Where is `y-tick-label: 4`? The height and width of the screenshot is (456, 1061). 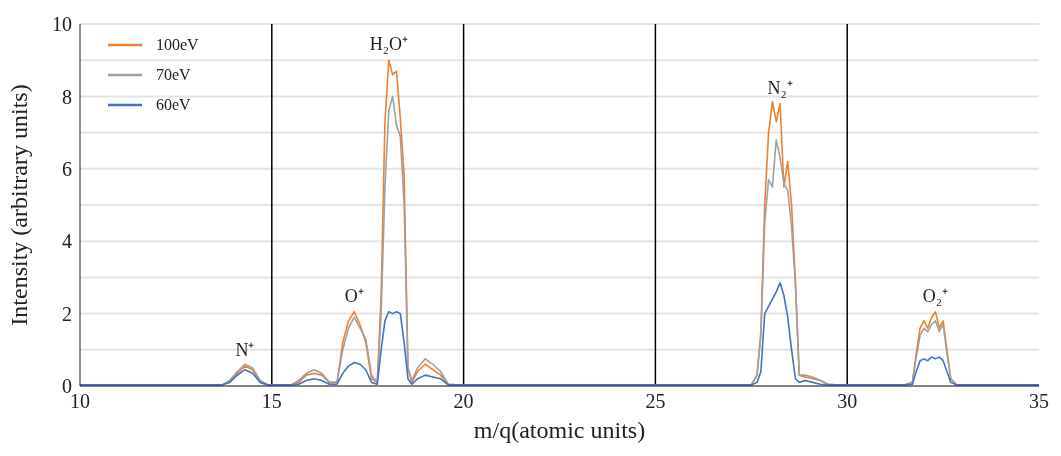
y-tick-label: 4 is located at coordinates (67, 241).